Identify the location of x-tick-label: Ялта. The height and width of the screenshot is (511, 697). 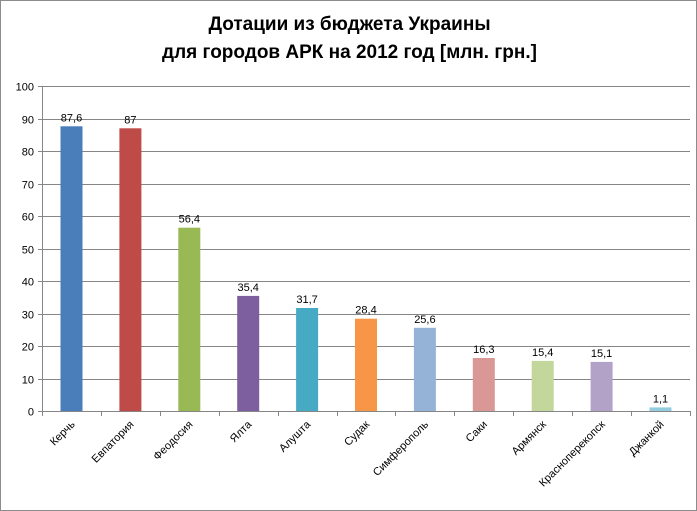
(241, 431).